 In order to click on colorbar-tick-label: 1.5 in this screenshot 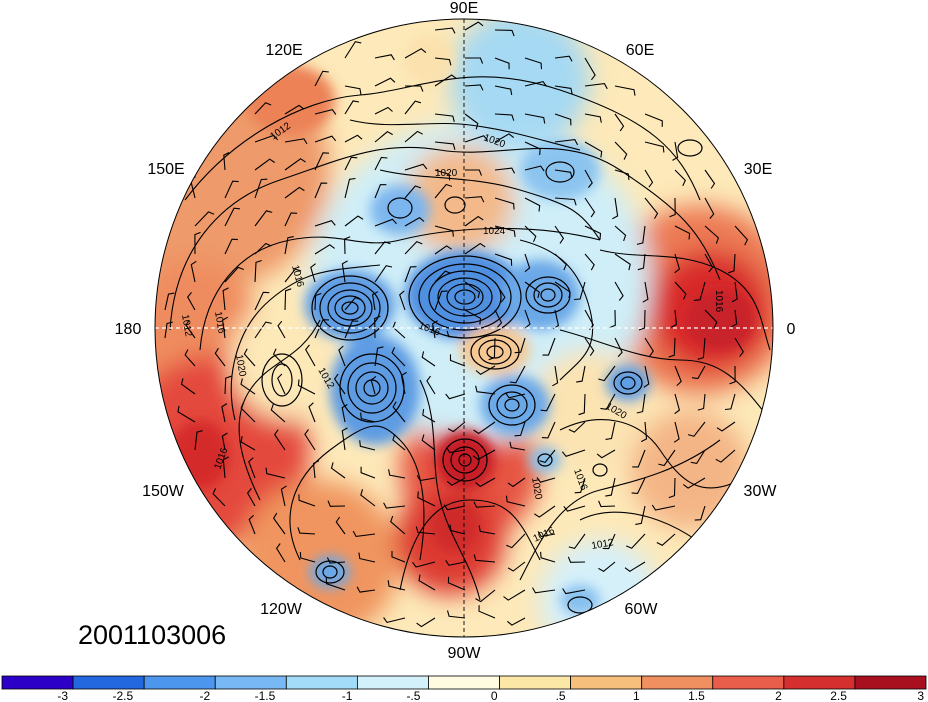, I will do `click(696, 695)`.